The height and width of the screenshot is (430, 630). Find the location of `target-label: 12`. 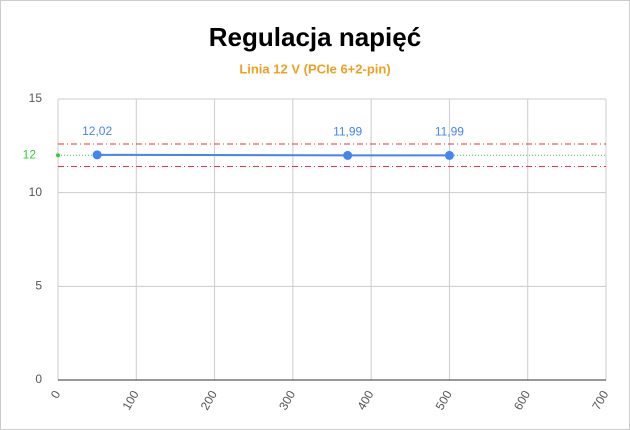

target-label: 12 is located at coordinates (30, 154).